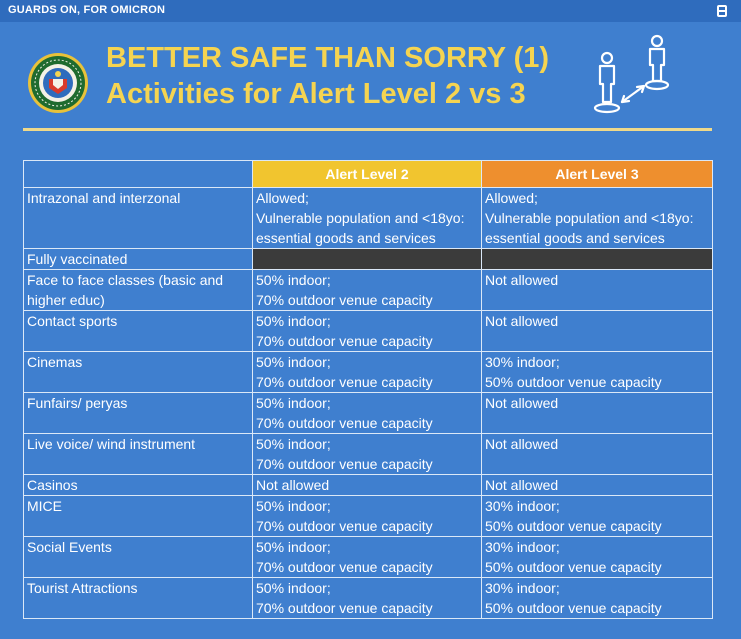 The image size is (741, 639). What do you see at coordinates (367, 129) in the screenshot?
I see `title-divider` at bounding box center [367, 129].